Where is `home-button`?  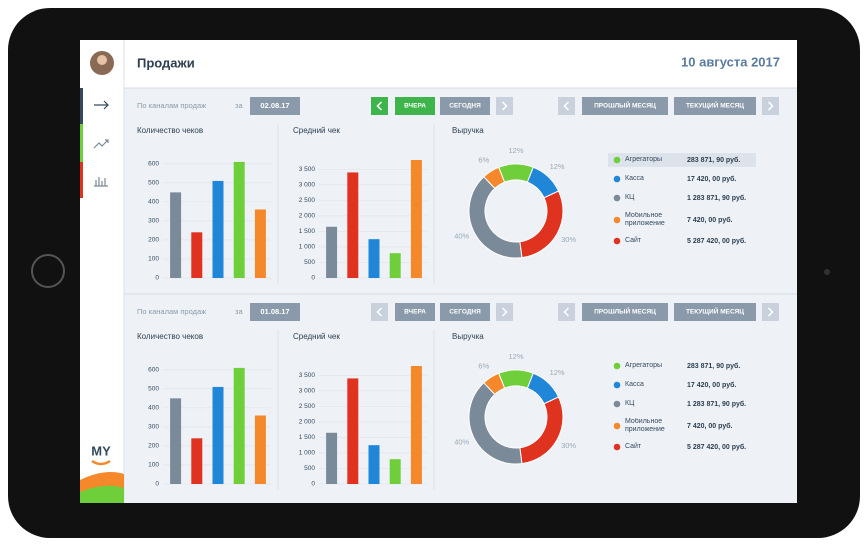 home-button is located at coordinates (48, 271).